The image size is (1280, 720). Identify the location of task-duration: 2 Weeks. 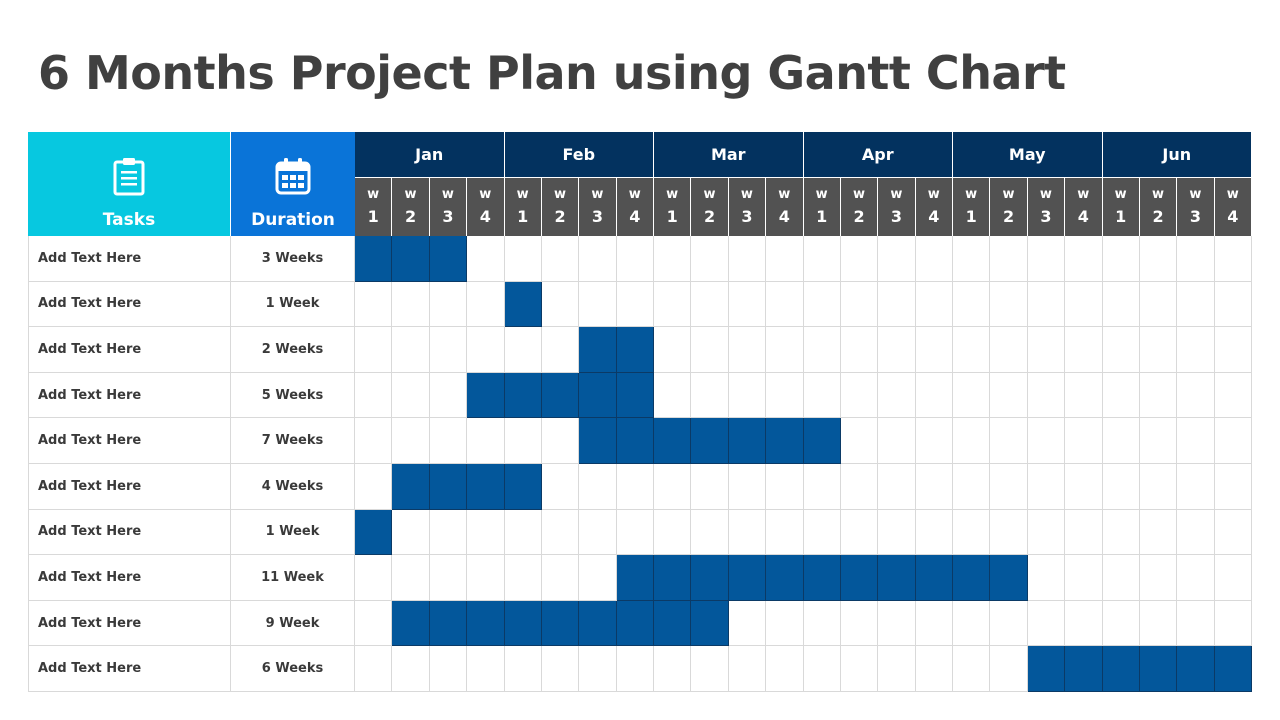
(293, 350).